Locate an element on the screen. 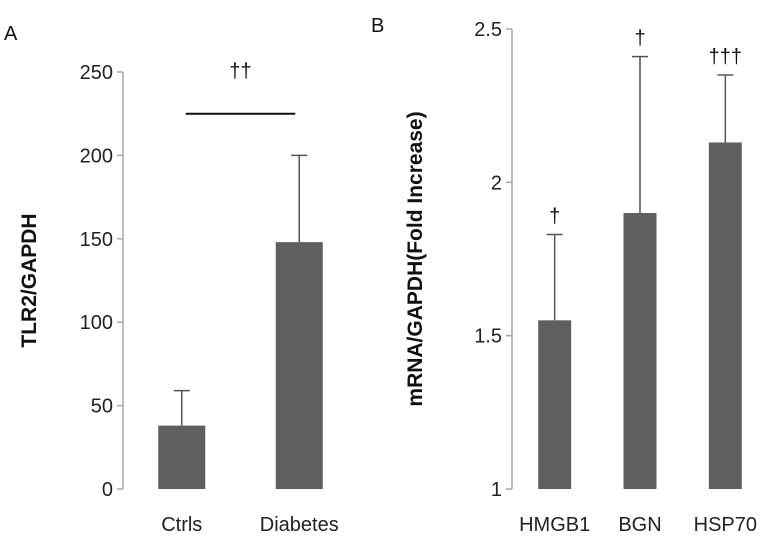  significance-label: †† is located at coordinates (240, 72).